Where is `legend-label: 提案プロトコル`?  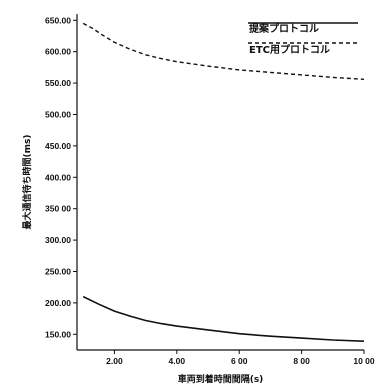 legend-label: 提案プロトコル is located at coordinates (284, 28).